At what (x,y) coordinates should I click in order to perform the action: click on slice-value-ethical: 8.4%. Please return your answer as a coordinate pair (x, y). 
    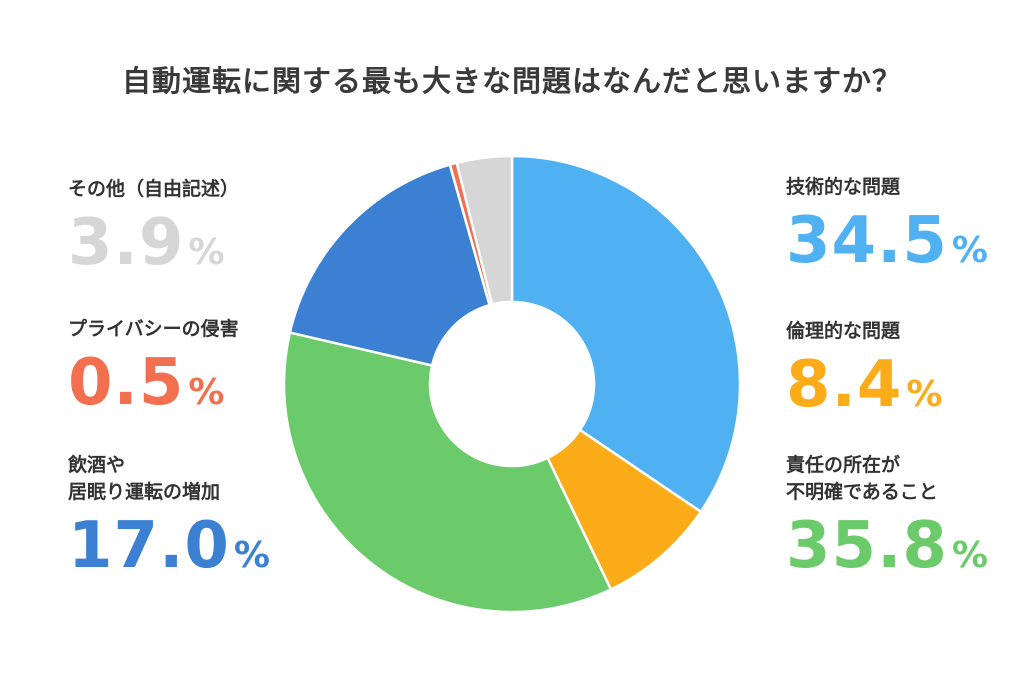
    Looking at the image, I should click on (864, 385).